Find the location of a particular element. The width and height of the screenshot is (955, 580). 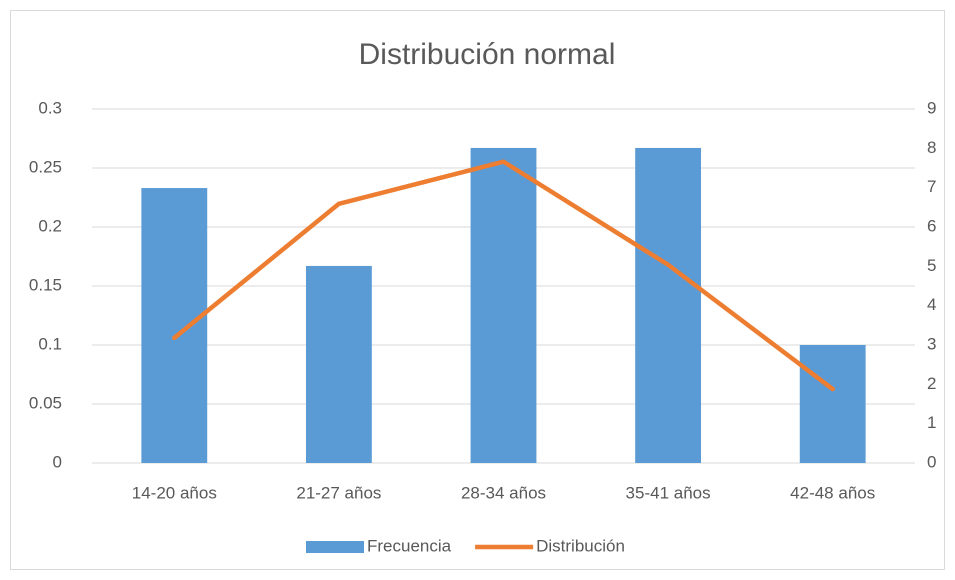

x-tick-label: 28-34 años is located at coordinates (503, 492).